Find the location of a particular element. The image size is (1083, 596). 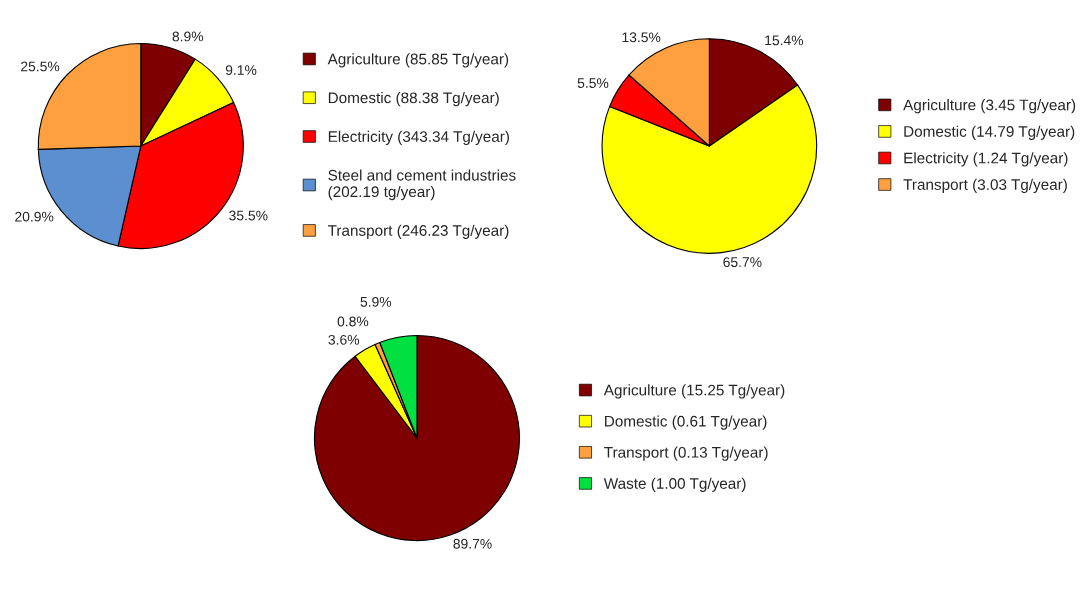

legend-label: Domestic (88.38 Tg/year) is located at coordinates (413, 99).